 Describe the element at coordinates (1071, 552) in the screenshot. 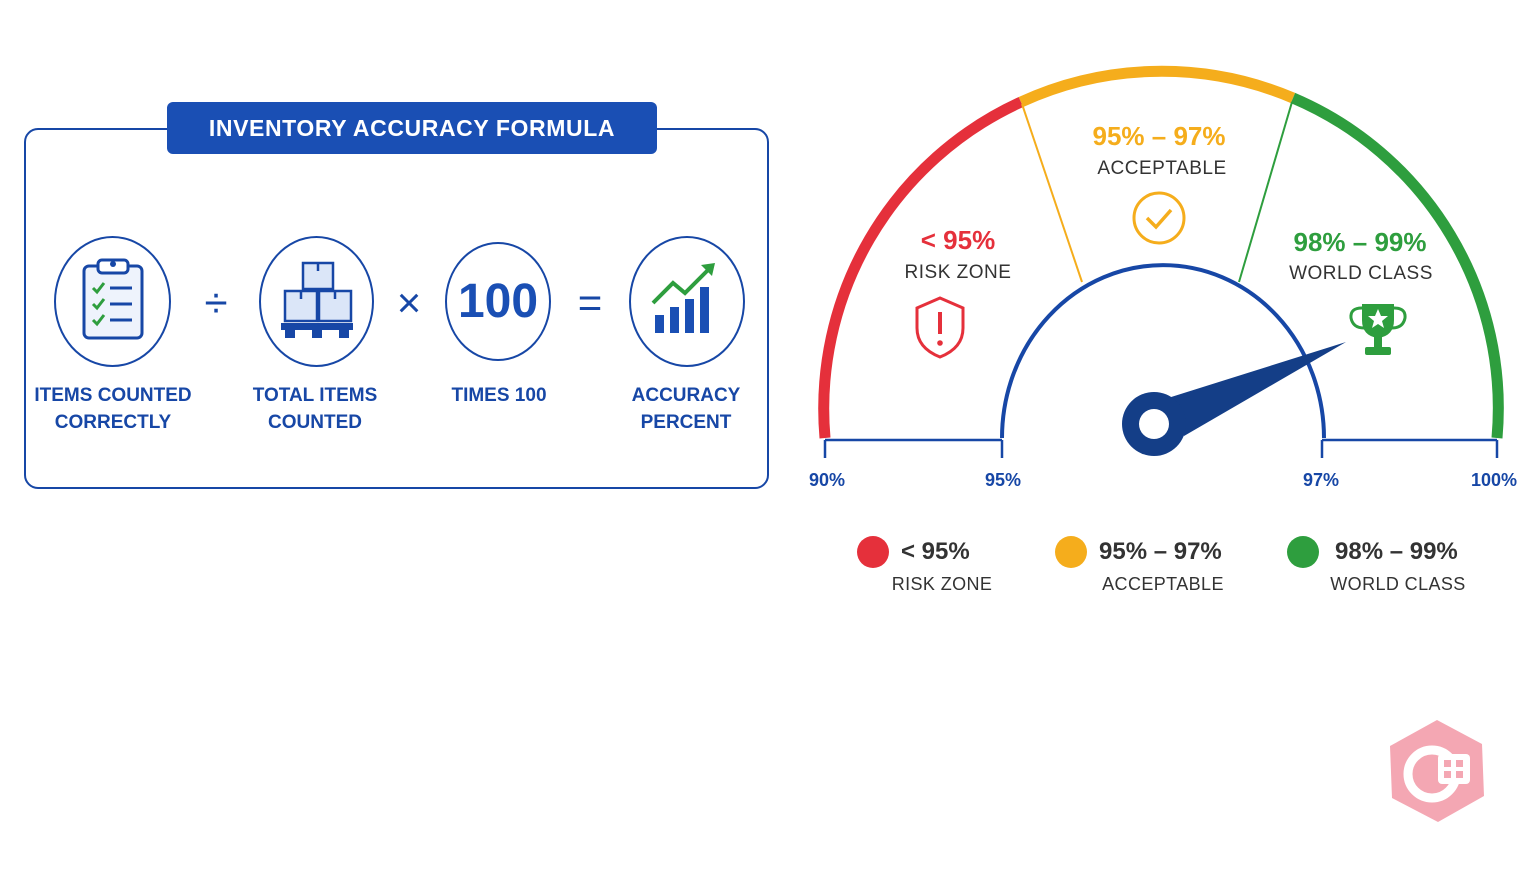

I see `legend-dot-acceptable` at that location.